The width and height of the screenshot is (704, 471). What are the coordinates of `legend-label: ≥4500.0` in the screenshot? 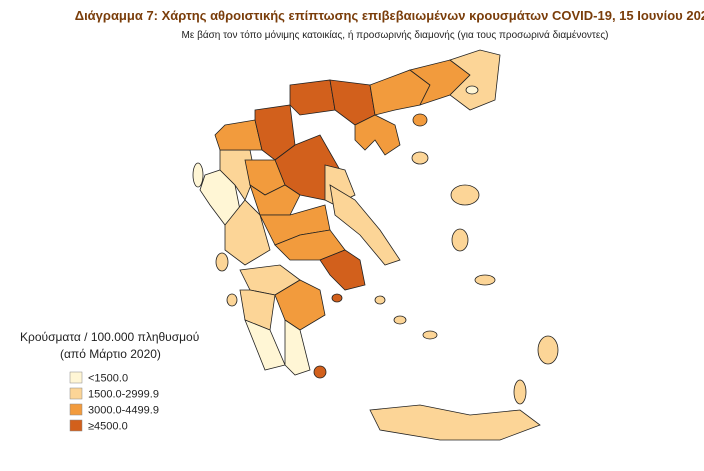 It's located at (108, 427).